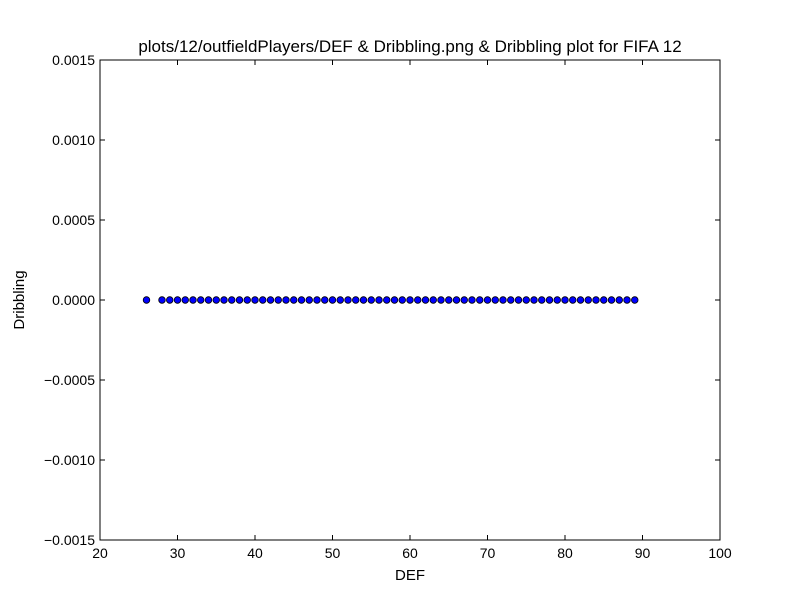  I want to click on y-tick-label: 0.0005, so click(73, 220).